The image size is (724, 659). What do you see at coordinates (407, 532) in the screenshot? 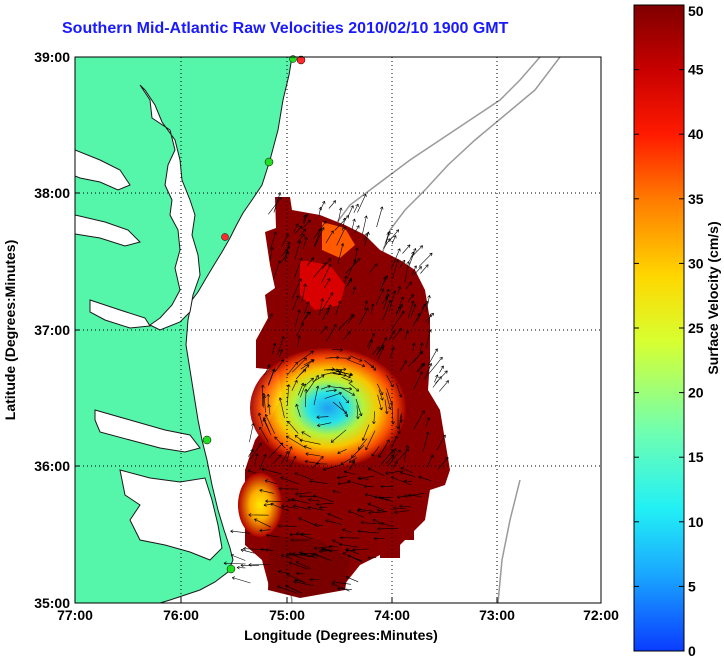
I see `velocity-cell` at bounding box center [407, 532].